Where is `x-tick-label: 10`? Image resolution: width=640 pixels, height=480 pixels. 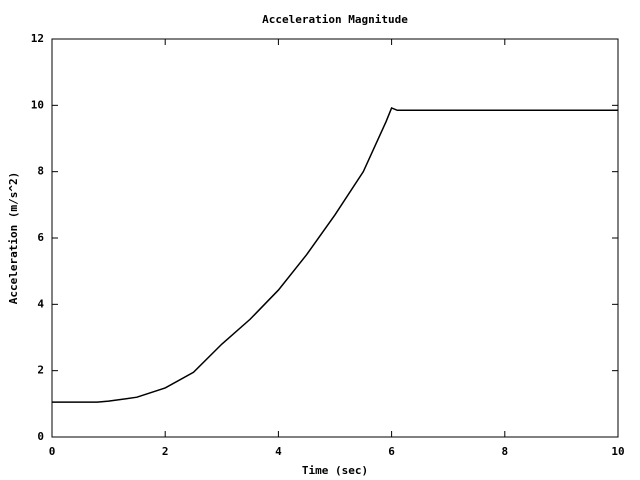
x-tick-label: 10 is located at coordinates (617, 451).